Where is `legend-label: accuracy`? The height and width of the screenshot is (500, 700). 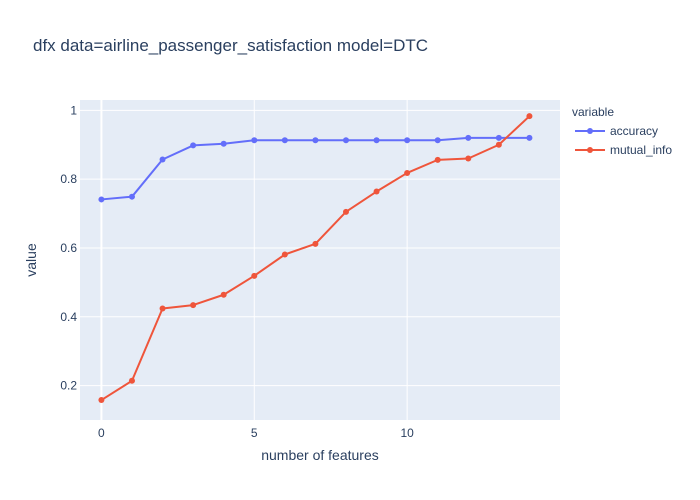
legend-label: accuracy is located at coordinates (634, 131).